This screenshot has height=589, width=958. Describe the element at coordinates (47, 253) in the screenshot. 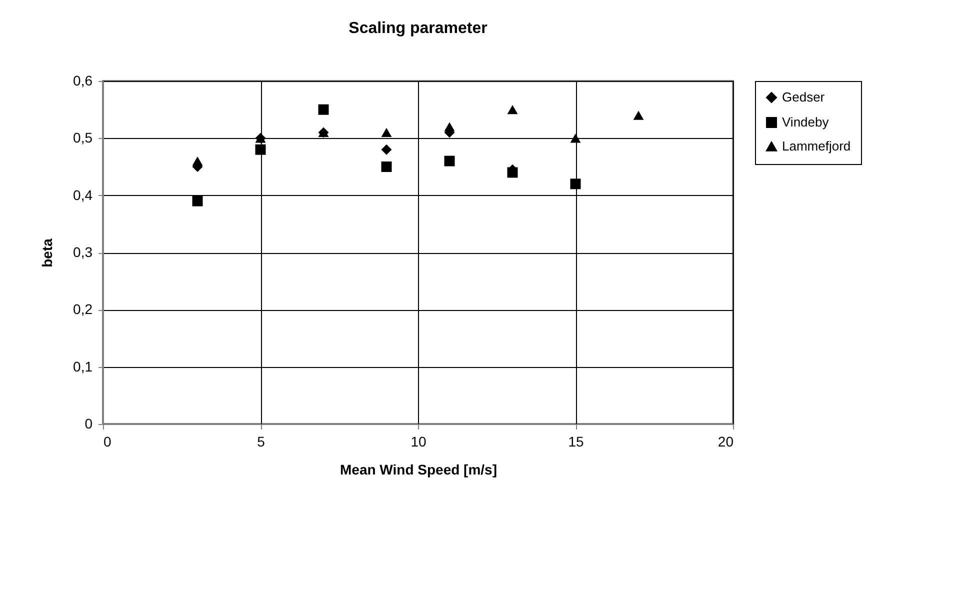

I see `y-axis-title: beta` at that location.